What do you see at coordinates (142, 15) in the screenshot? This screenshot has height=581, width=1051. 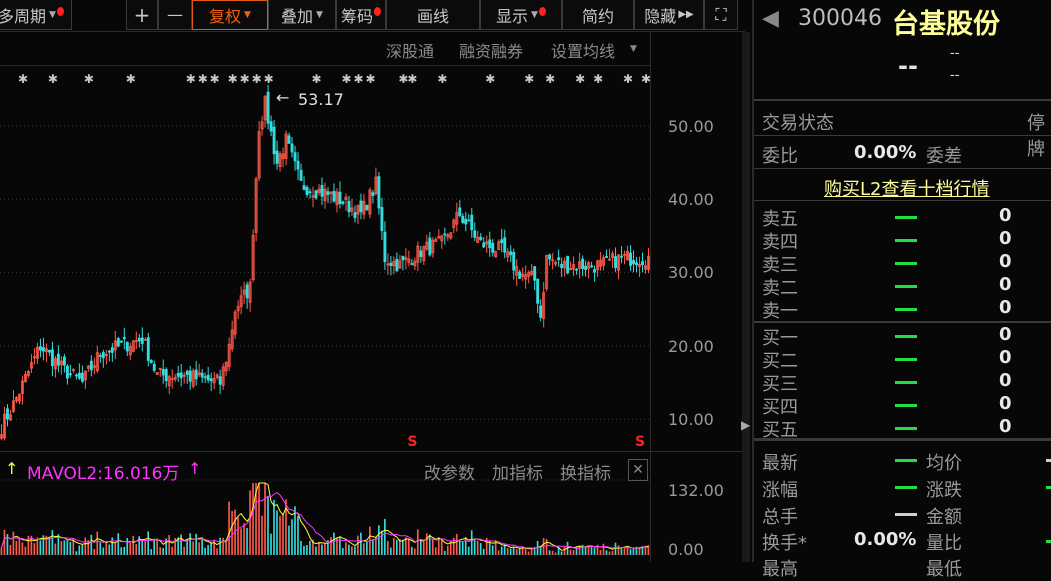 I see `zoom-in-button: +` at bounding box center [142, 15].